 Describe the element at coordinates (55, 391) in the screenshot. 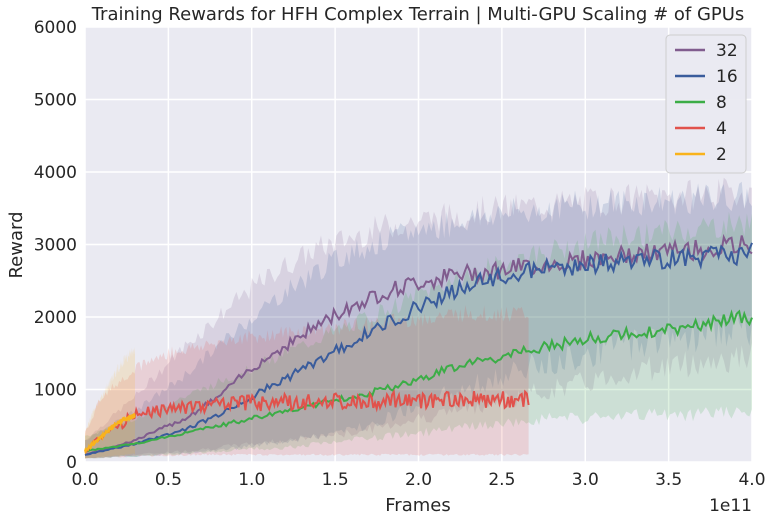

I see `y-tick-label: 1000` at that location.